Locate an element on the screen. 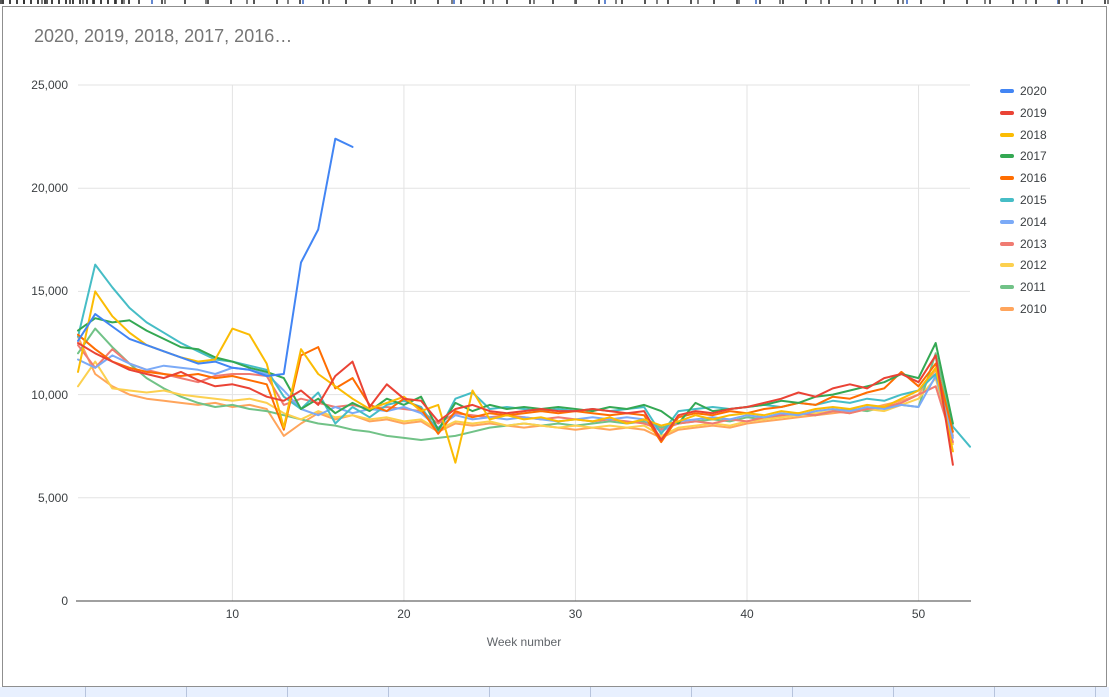  series-line-2013 is located at coordinates (515, 394).